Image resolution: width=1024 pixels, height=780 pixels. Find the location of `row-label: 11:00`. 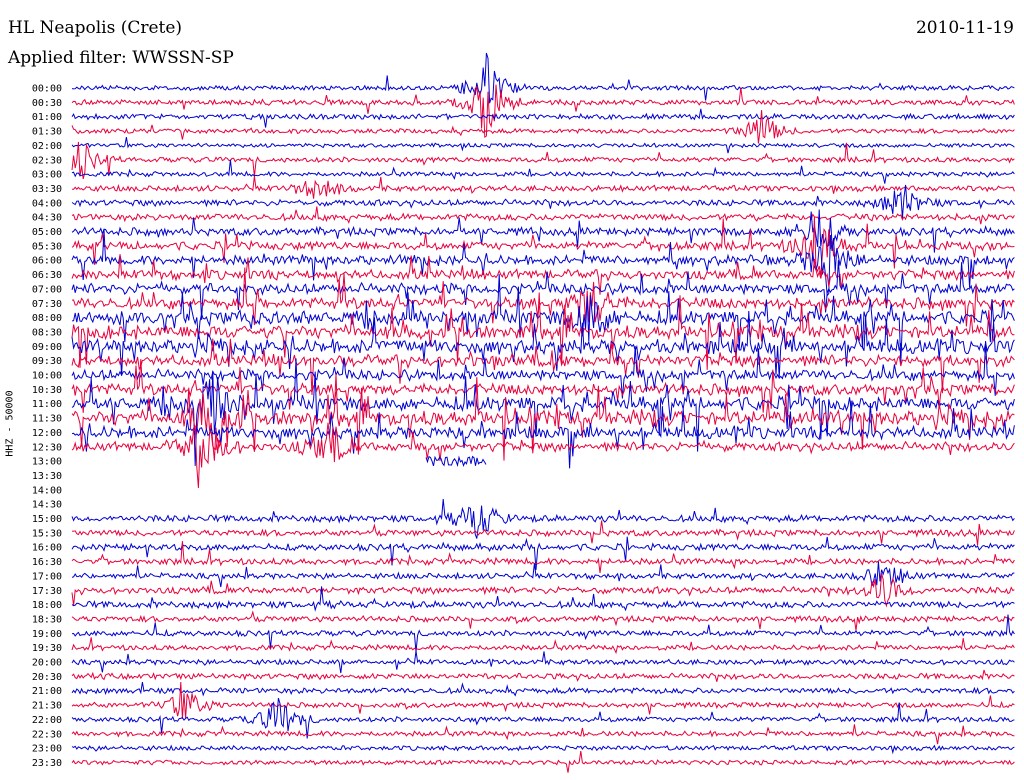

row-label: 11:00 is located at coordinates (47, 404).